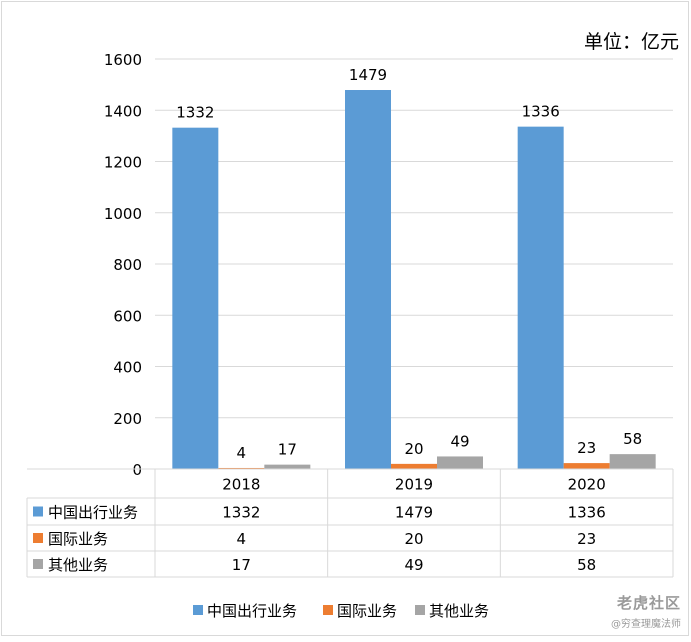 Image resolution: width=691 pixels, height=642 pixels. Describe the element at coordinates (242, 453) in the screenshot. I see `data-label: 4` at that location.